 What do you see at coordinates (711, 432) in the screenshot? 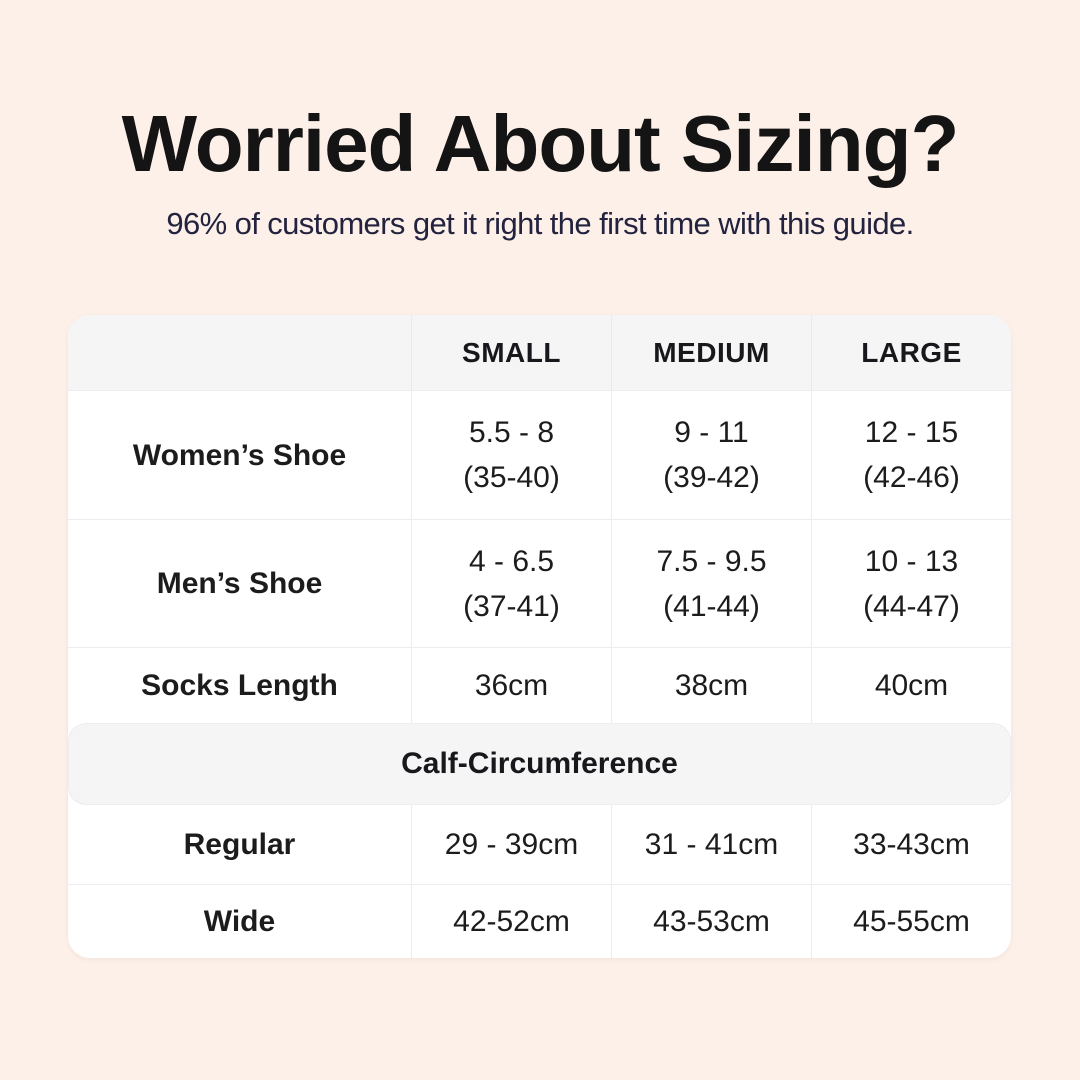
I see `cell-value-line: 9 - 11` at bounding box center [711, 432].